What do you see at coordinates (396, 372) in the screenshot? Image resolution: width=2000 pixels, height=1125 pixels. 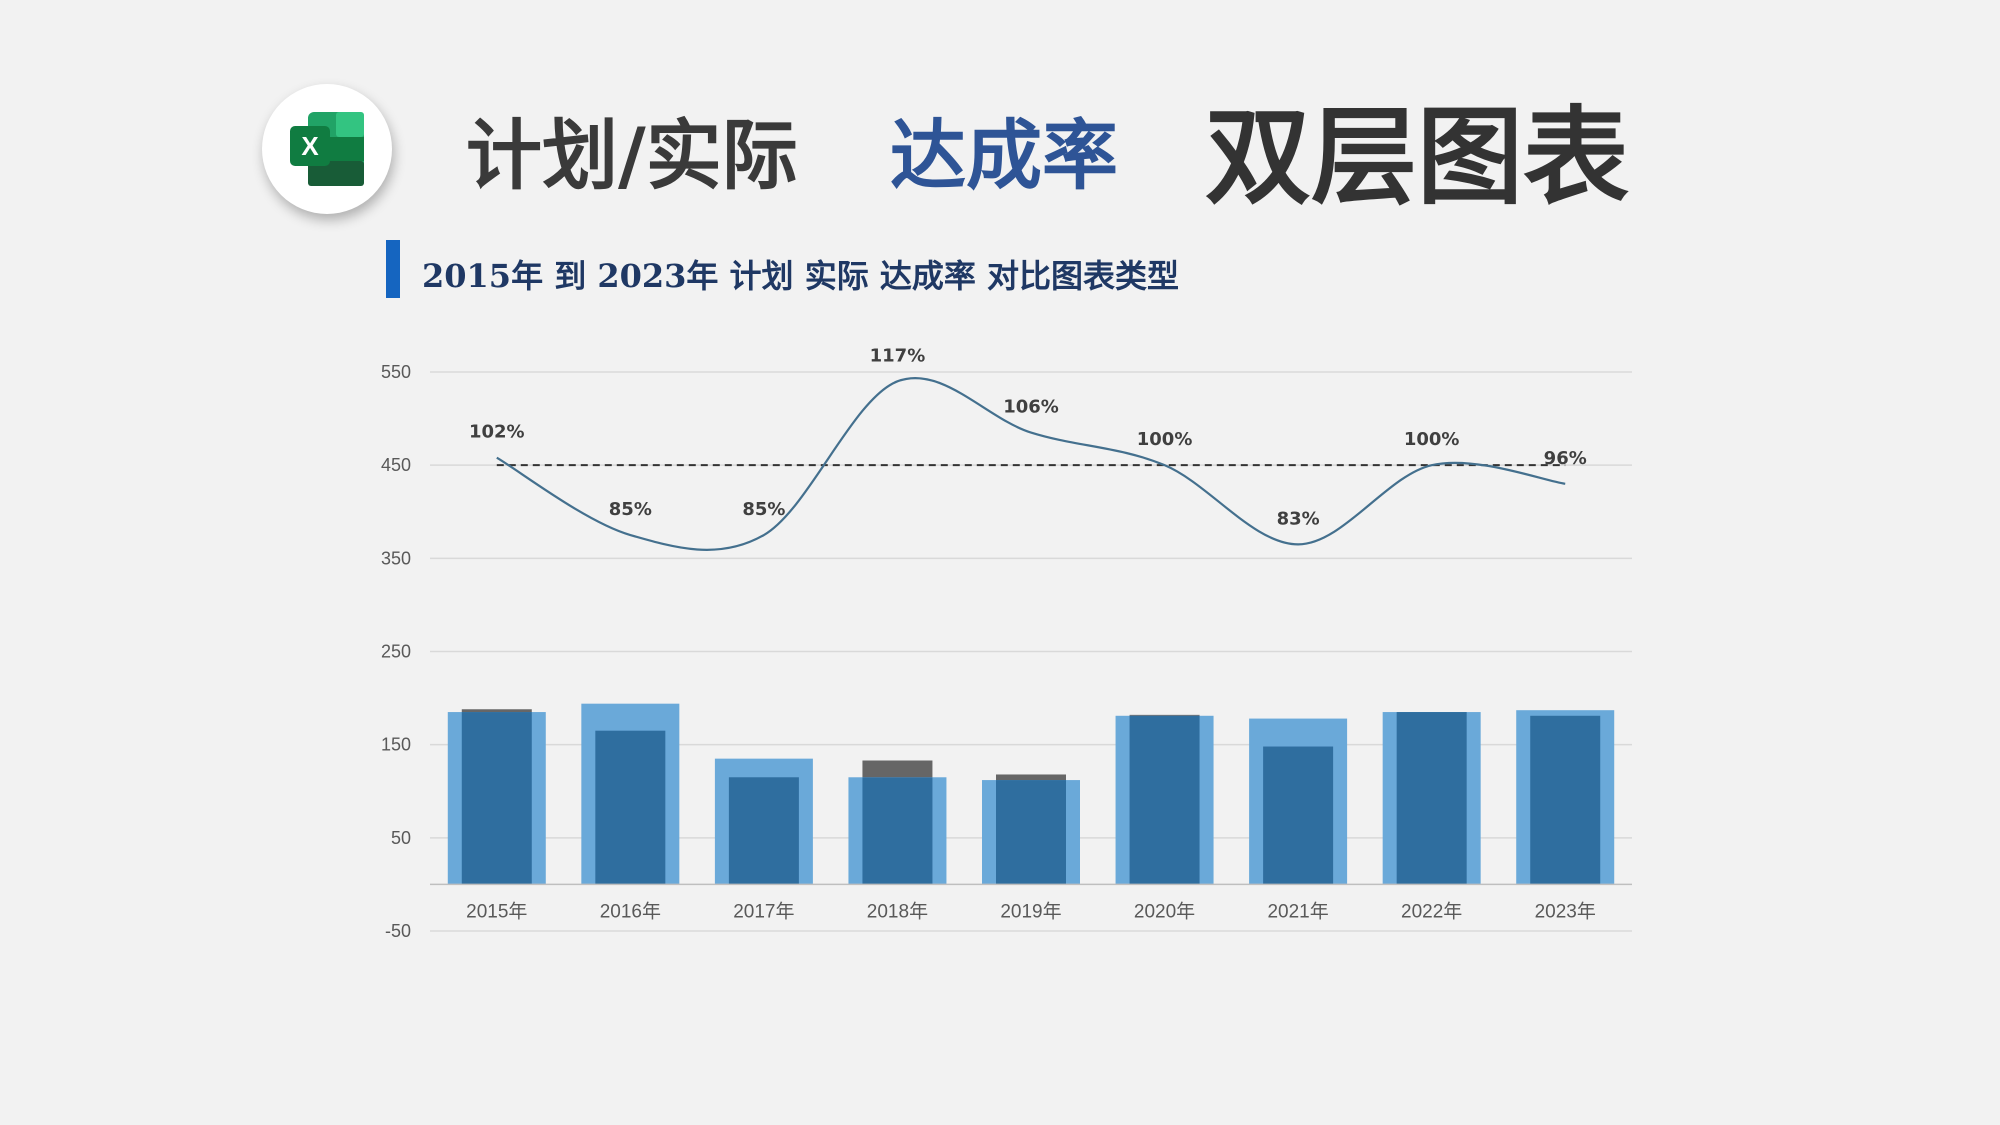 I see `y-tick-label: 550` at bounding box center [396, 372].